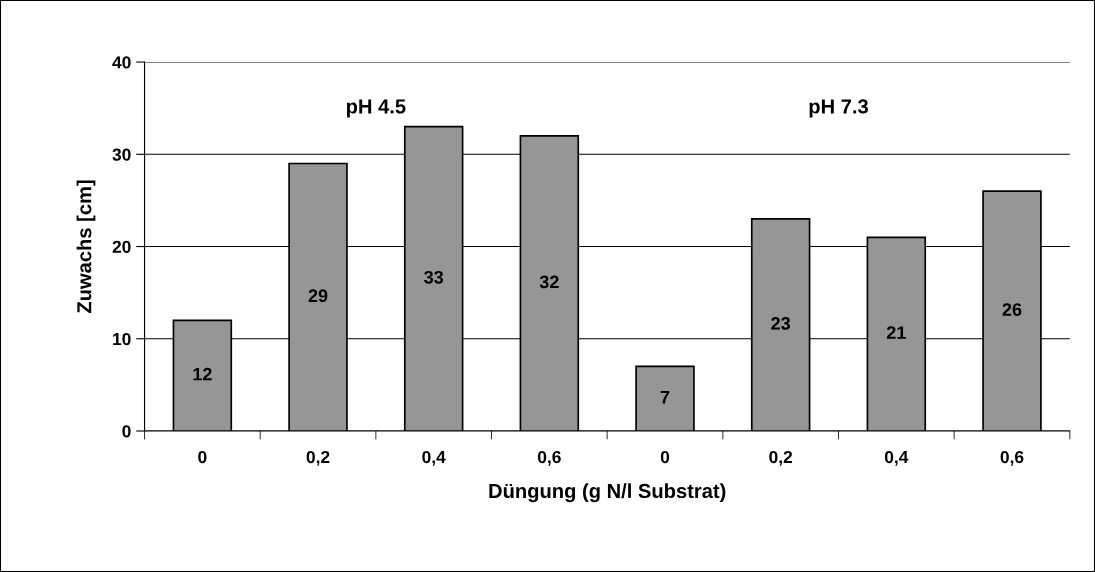 The width and height of the screenshot is (1095, 572). What do you see at coordinates (122, 339) in the screenshot?
I see `y-tick-label: 10` at bounding box center [122, 339].